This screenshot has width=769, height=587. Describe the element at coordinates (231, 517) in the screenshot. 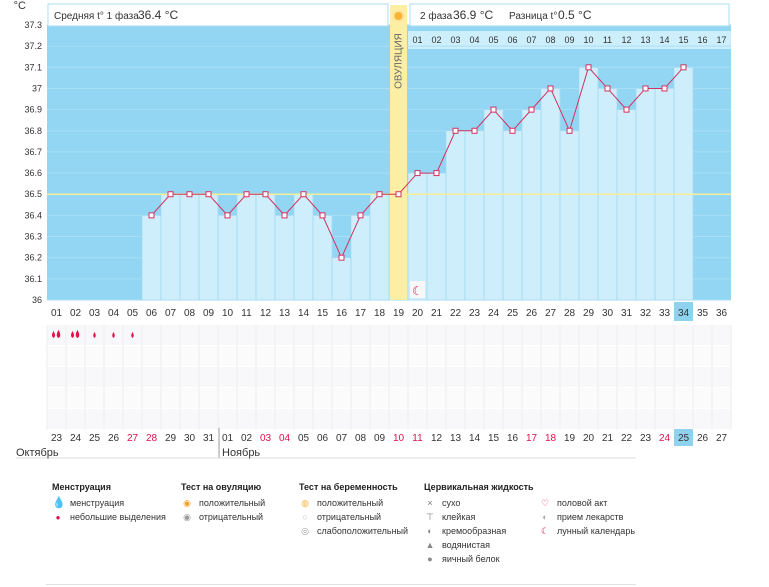

I see `legend-label: отрицательный` at that location.